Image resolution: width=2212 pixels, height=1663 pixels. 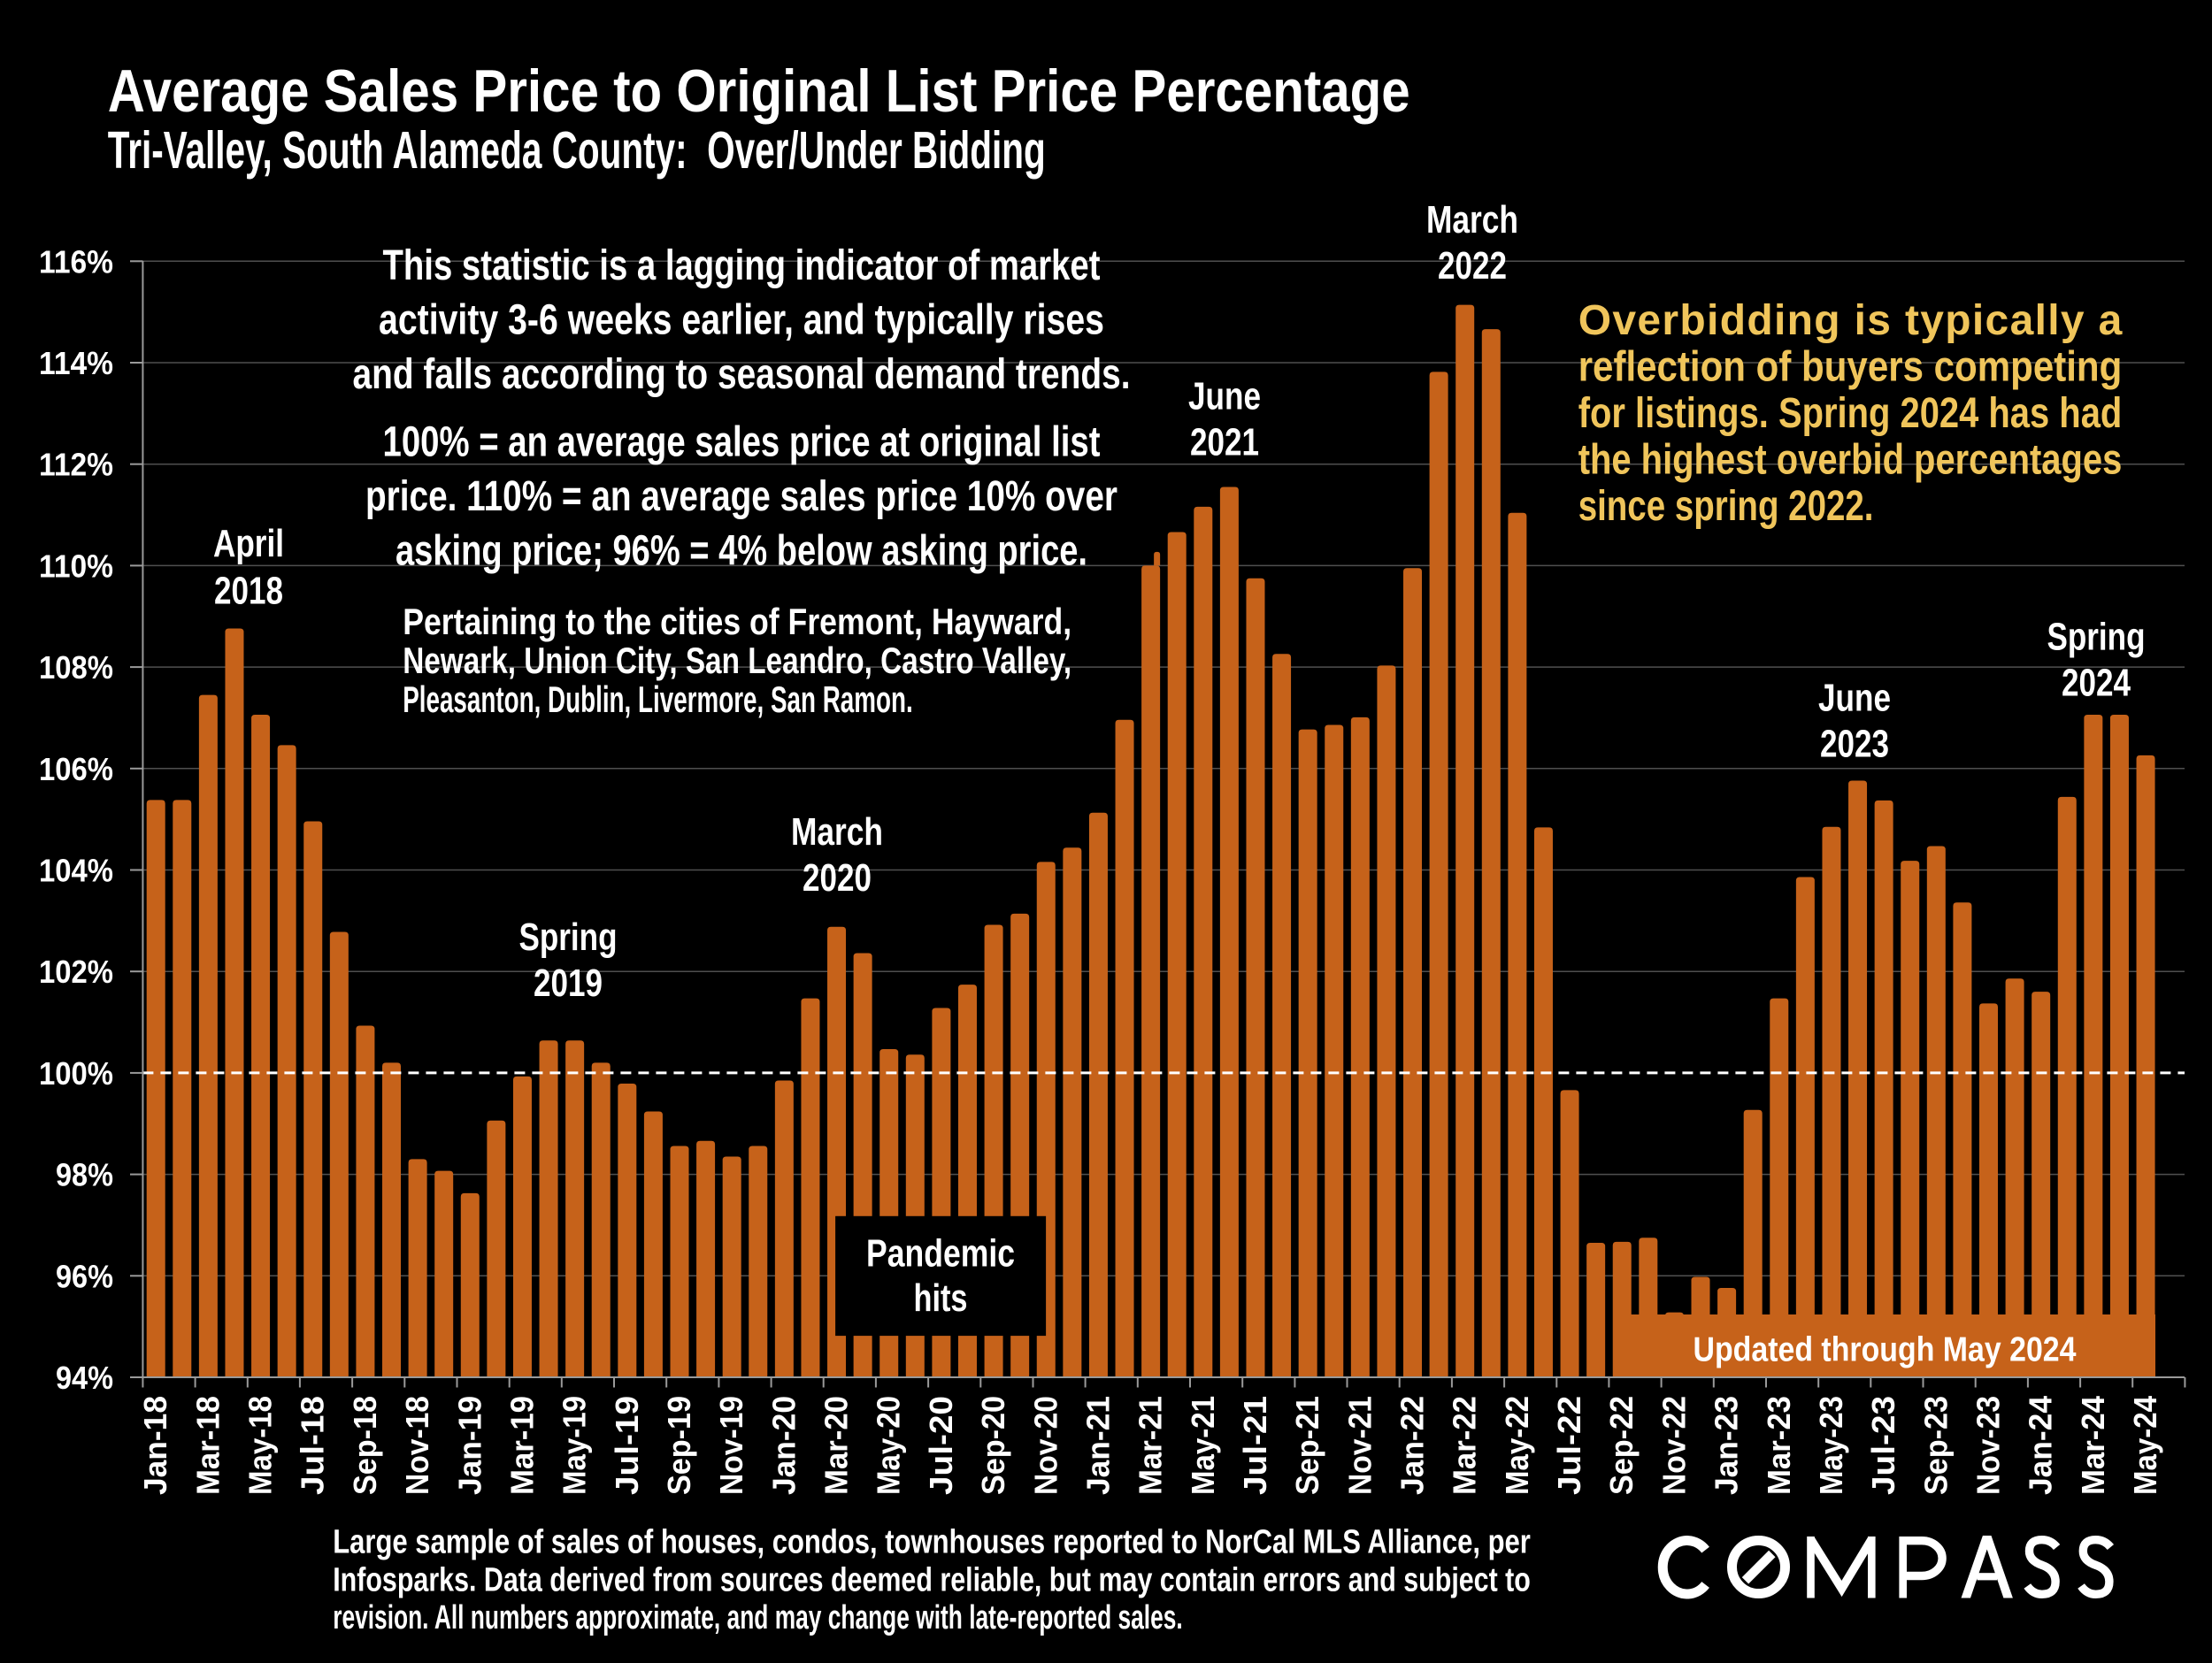 What do you see at coordinates (76, 1073) in the screenshot?
I see `svg-text: 100%` at bounding box center [76, 1073].